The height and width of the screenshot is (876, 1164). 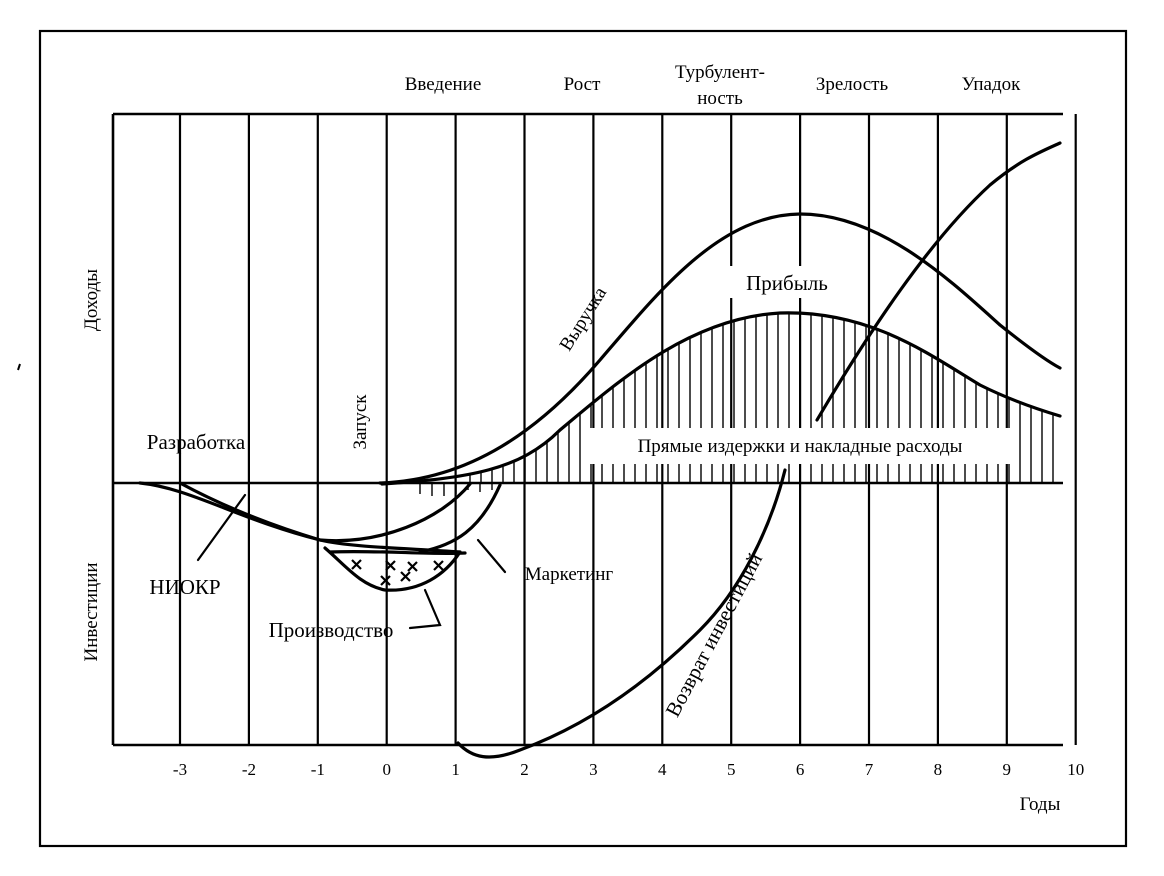 I want to click on direct-costs-label: Прямые издержки и накладные расходы, so click(x=800, y=446).